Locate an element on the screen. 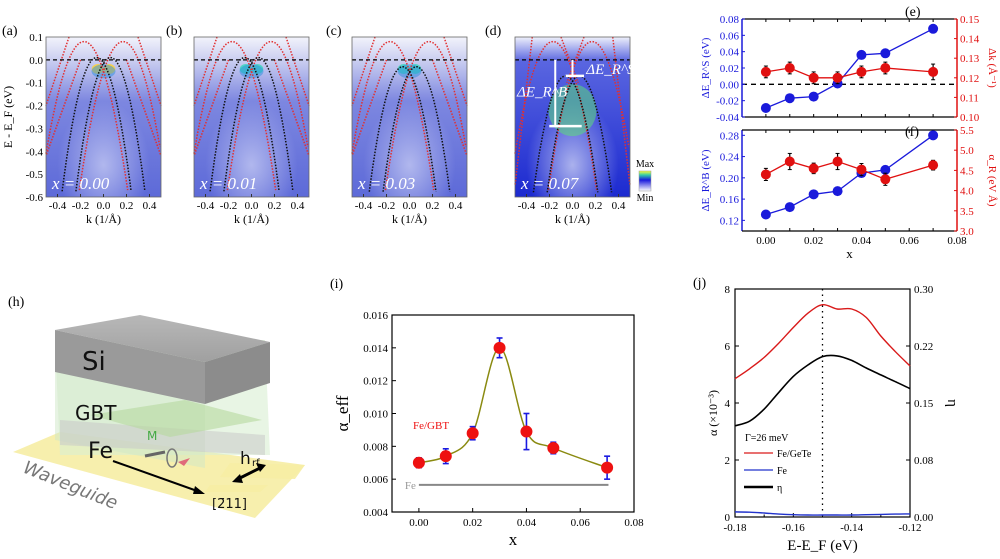  series-line-η is located at coordinates (822, 390).